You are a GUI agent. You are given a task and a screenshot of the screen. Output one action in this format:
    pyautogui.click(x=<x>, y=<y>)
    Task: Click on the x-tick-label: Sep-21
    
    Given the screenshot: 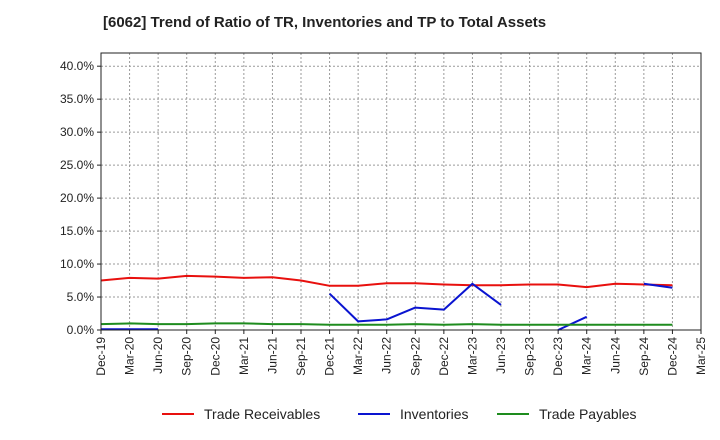 What is the action you would take?
    pyautogui.click(x=301, y=356)
    